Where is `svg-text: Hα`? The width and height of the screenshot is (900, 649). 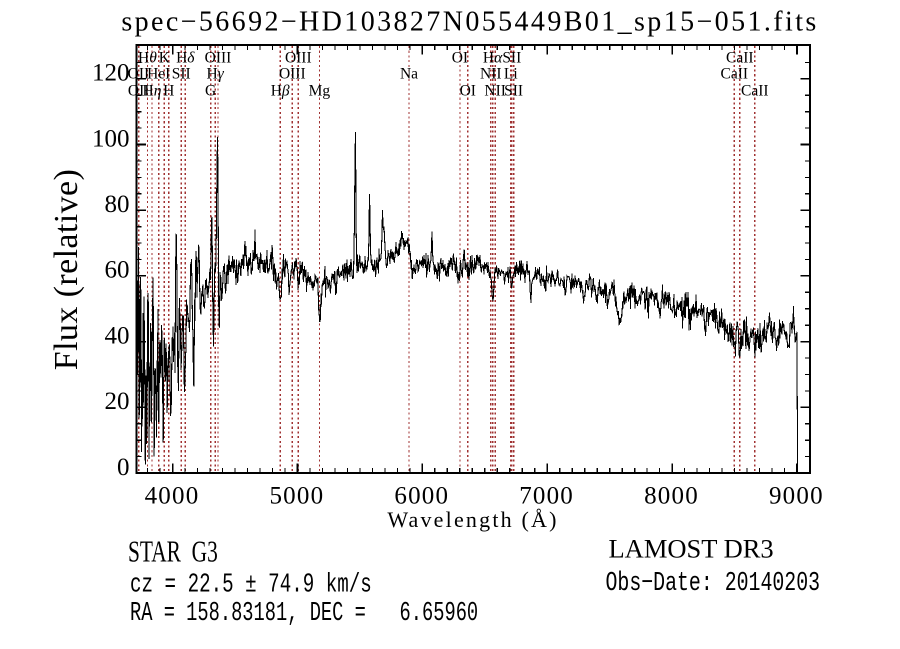 svg-text: Hα is located at coordinates (493, 58).